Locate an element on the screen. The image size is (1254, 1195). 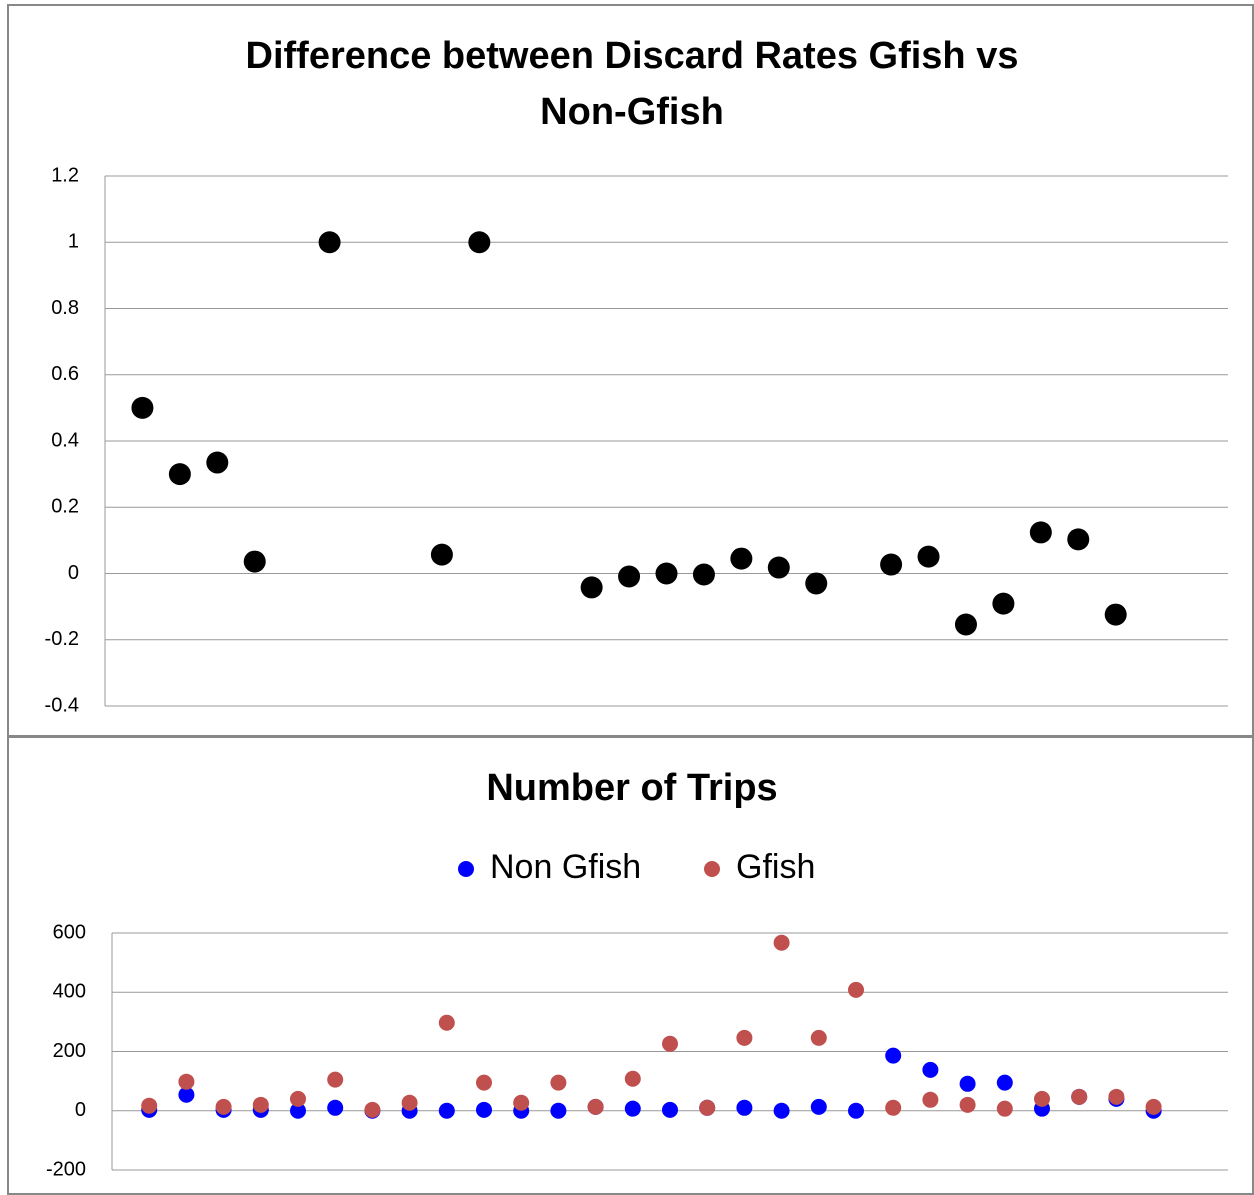
legend-label: Non Gfish is located at coordinates (565, 867).